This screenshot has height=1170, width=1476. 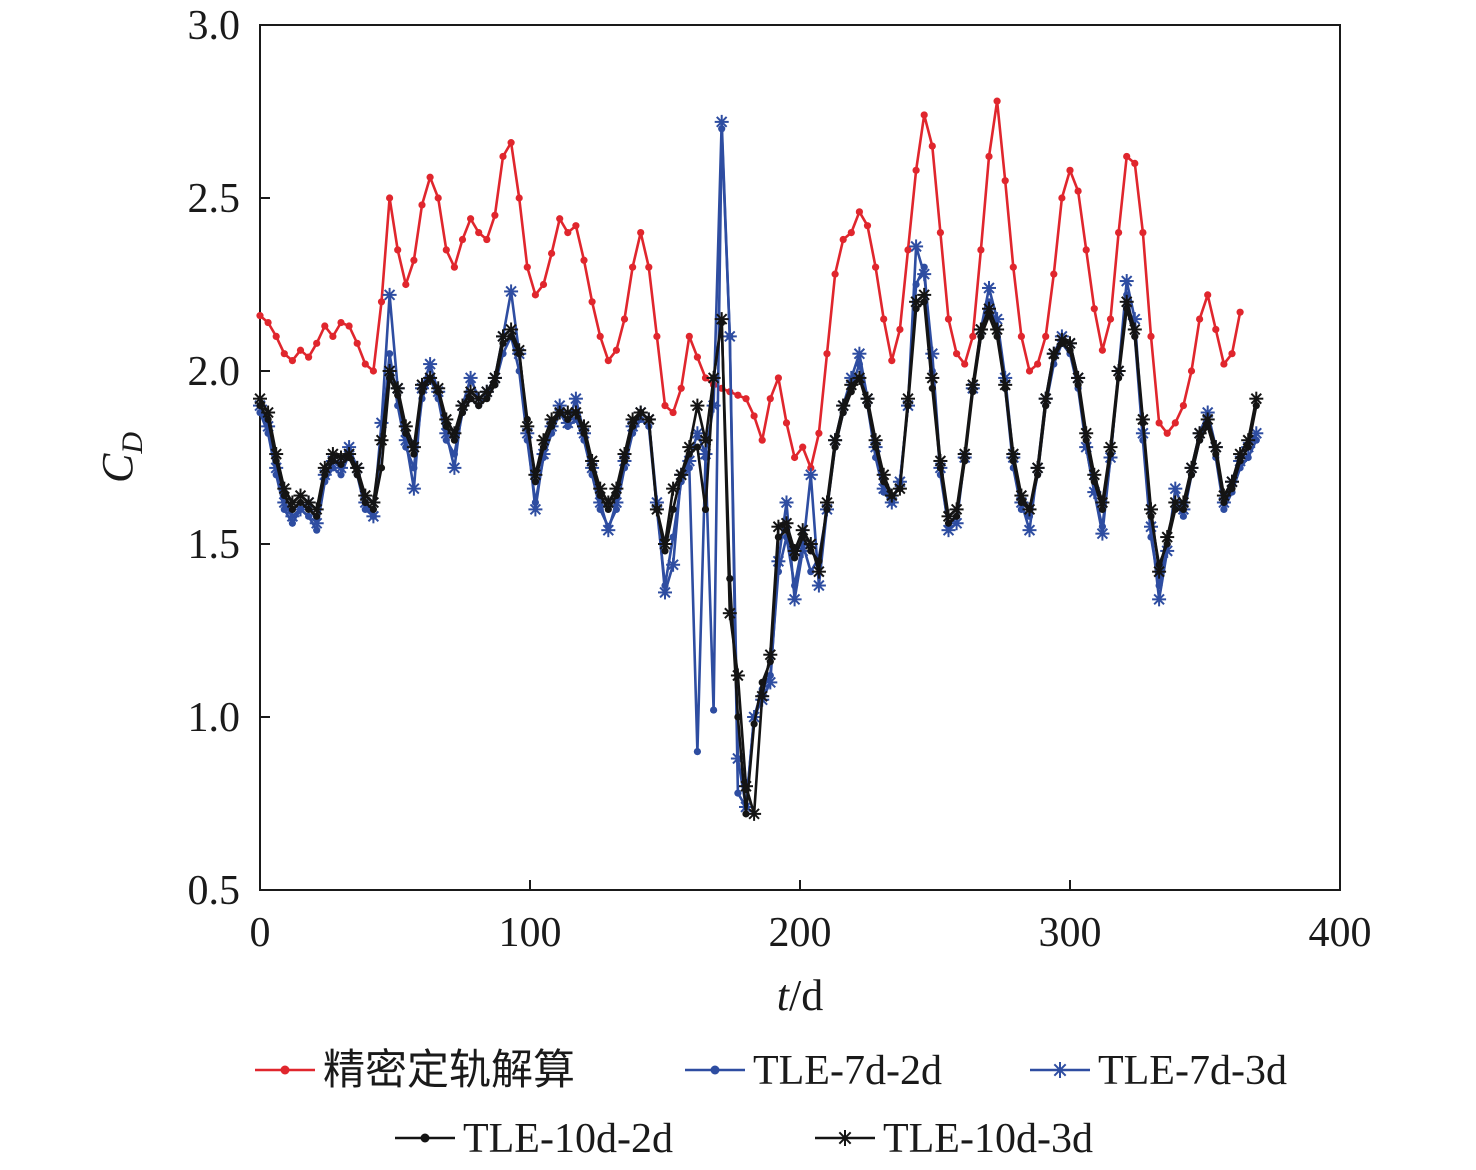 What do you see at coordinates (847, 1071) in the screenshot?
I see `legend-label: TLE-7d-2d` at bounding box center [847, 1071].